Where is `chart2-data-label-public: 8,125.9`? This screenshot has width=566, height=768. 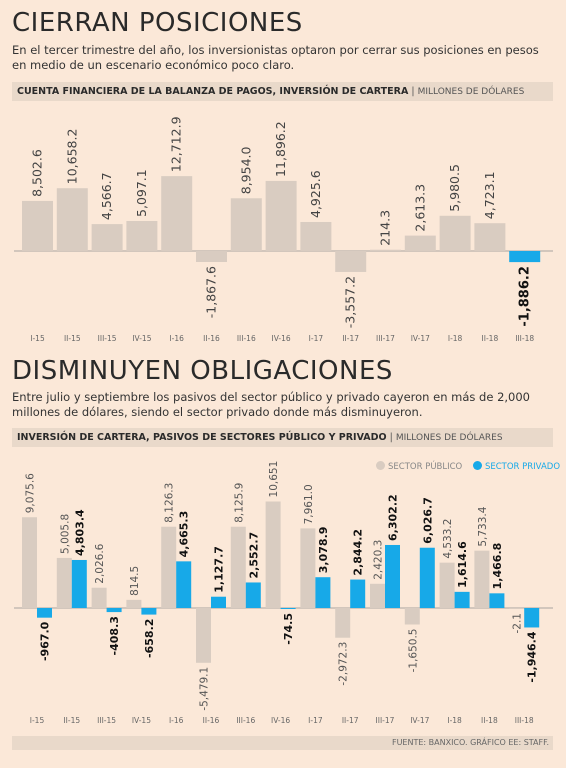 chart2-data-label-public: 8,125.9 is located at coordinates (239, 503).